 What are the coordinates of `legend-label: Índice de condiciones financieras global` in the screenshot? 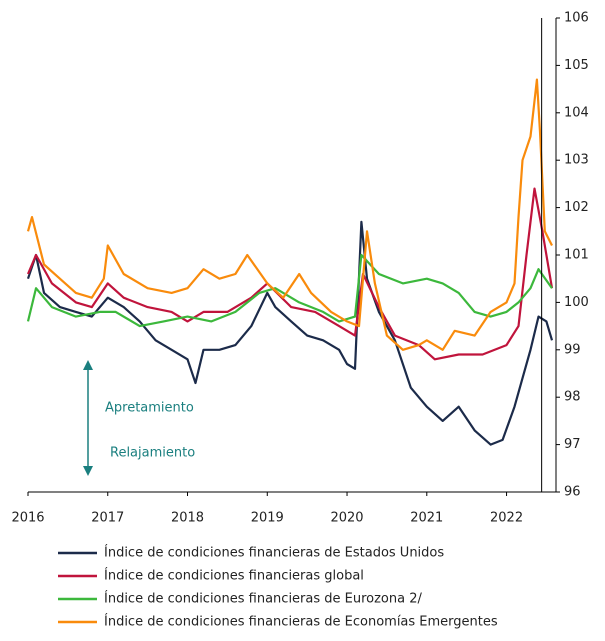 It's located at (234, 576).